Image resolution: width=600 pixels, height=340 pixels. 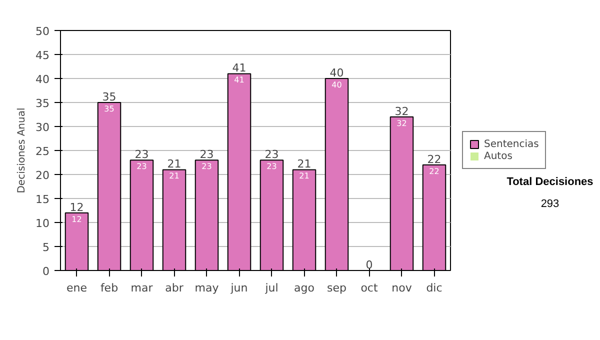 I want to click on data-label: 41, so click(x=239, y=80).